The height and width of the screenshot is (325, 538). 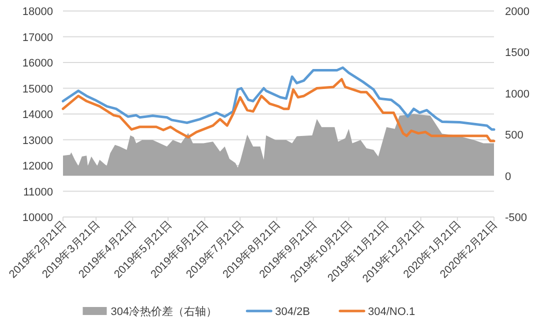 I want to click on y-tick-label: 16000, so click(x=37, y=64).